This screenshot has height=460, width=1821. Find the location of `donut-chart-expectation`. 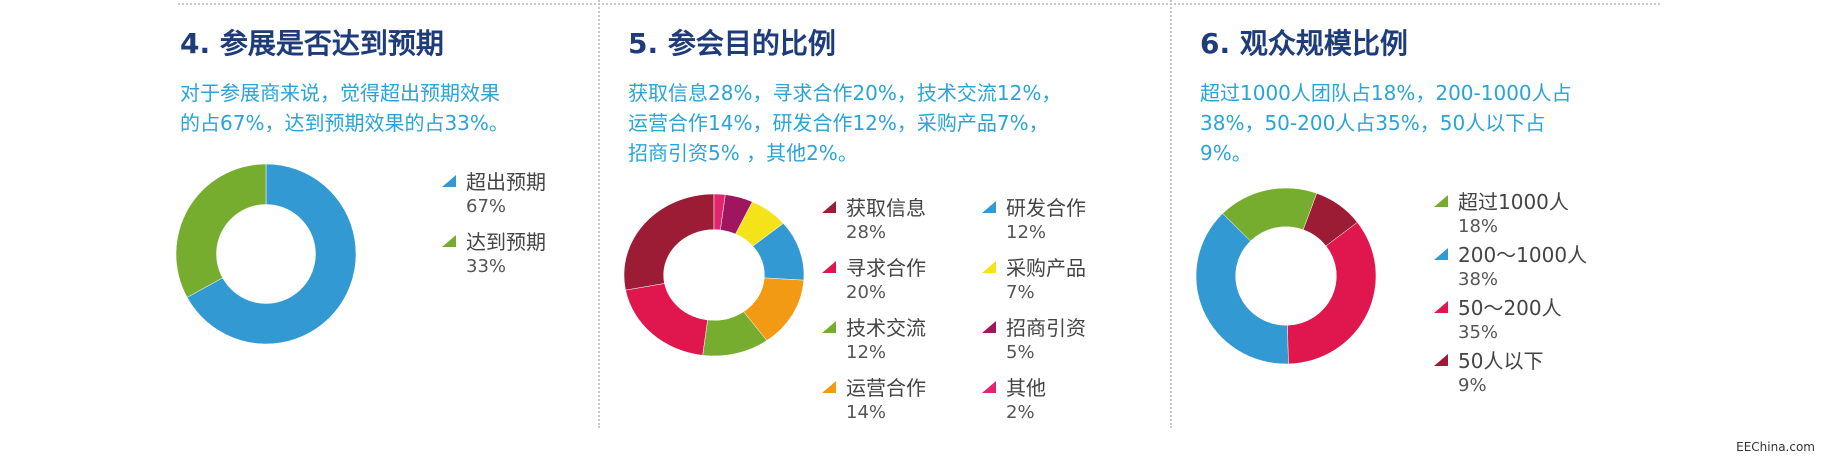

donut-chart-expectation is located at coordinates (266, 254).